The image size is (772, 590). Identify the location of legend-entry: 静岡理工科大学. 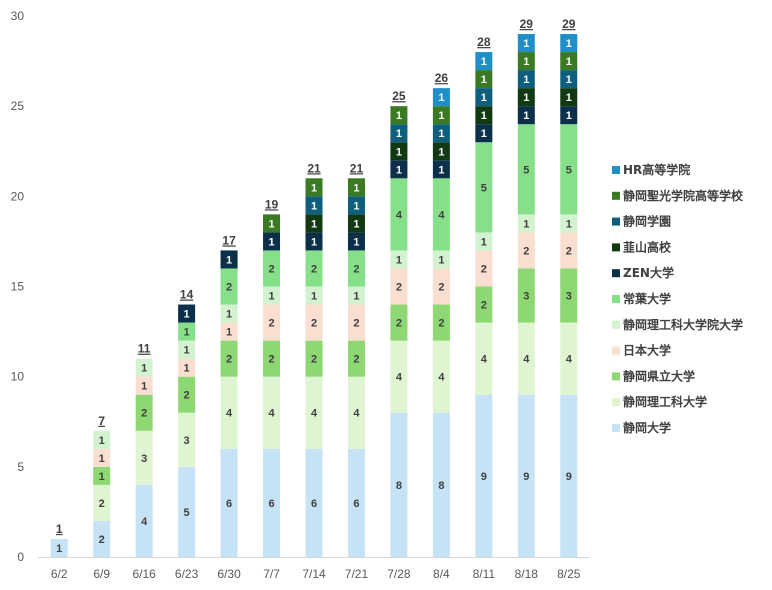
(665, 401).